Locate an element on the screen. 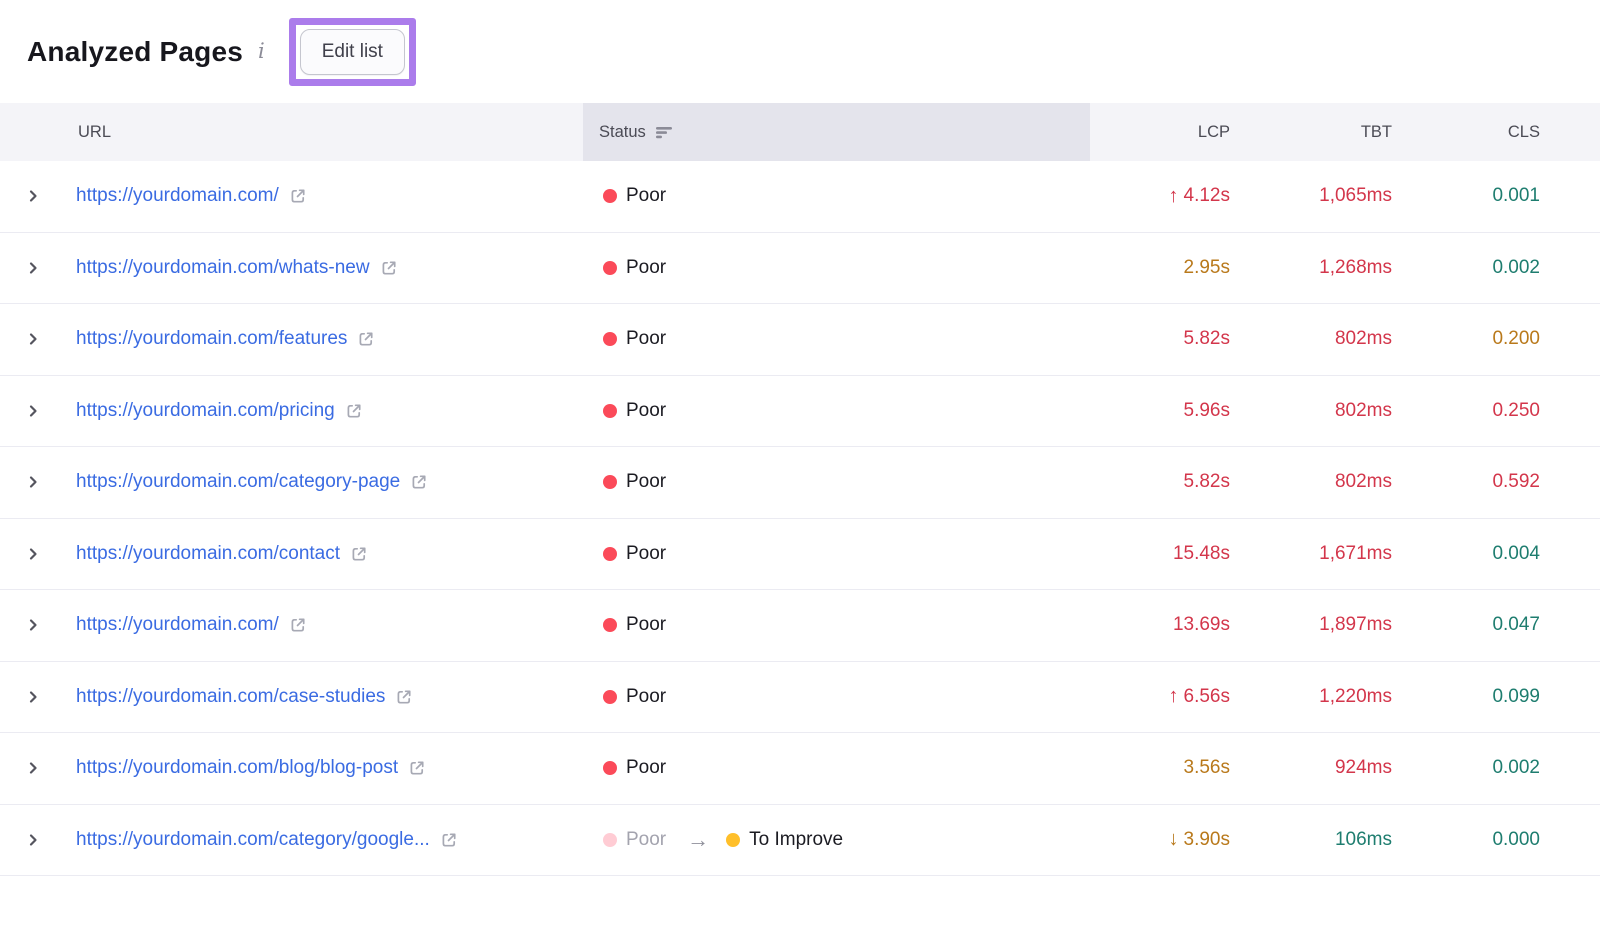 The height and width of the screenshot is (931, 1600). lcp-value: ↑ 4.12s is located at coordinates (1199, 195).